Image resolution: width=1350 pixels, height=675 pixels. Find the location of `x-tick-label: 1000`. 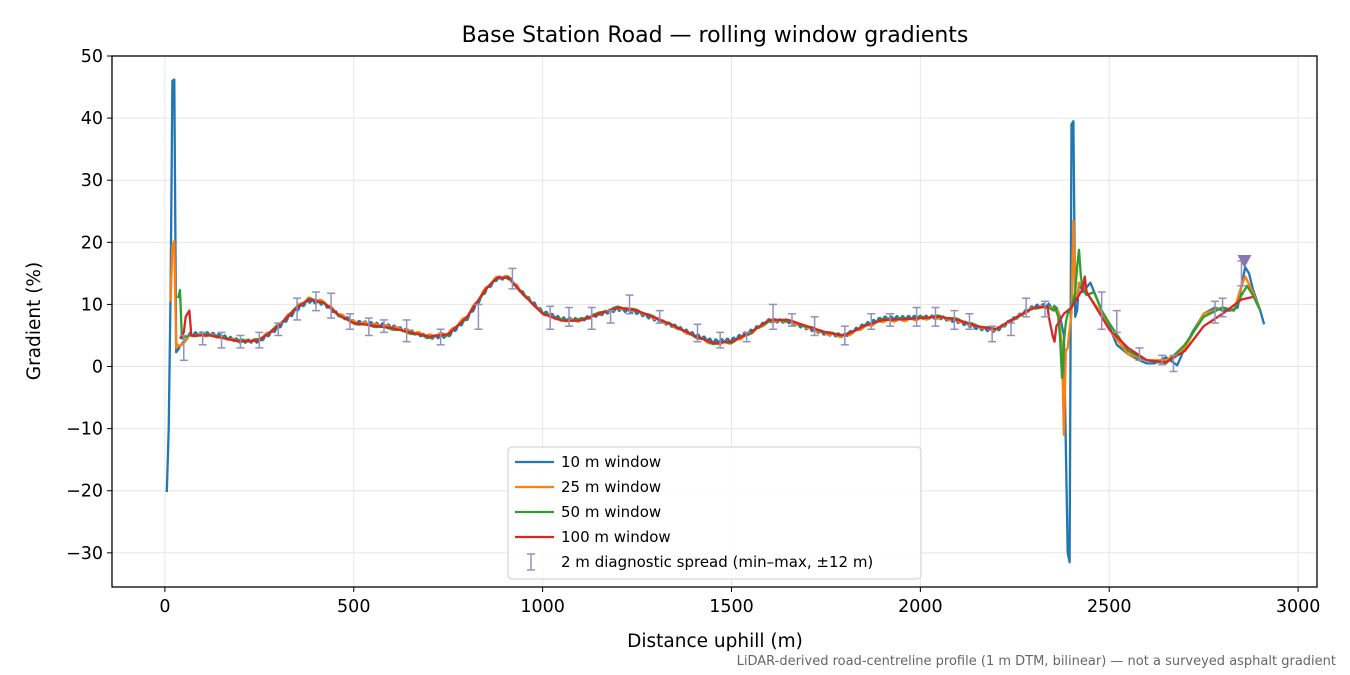

x-tick-label: 1000 is located at coordinates (542, 607).